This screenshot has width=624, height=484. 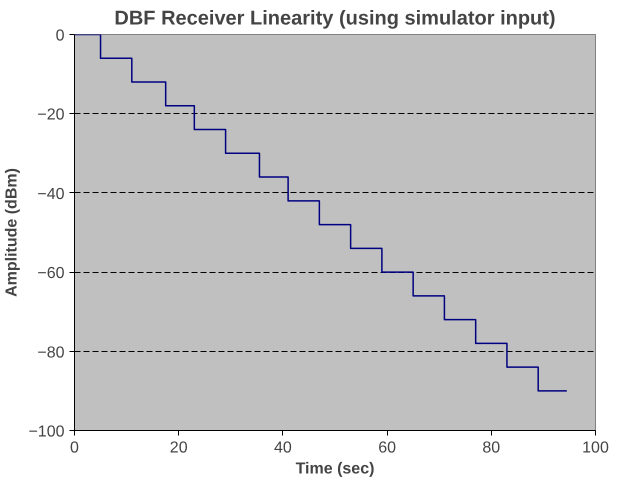 I want to click on x-tick-label: 40, so click(x=283, y=448).